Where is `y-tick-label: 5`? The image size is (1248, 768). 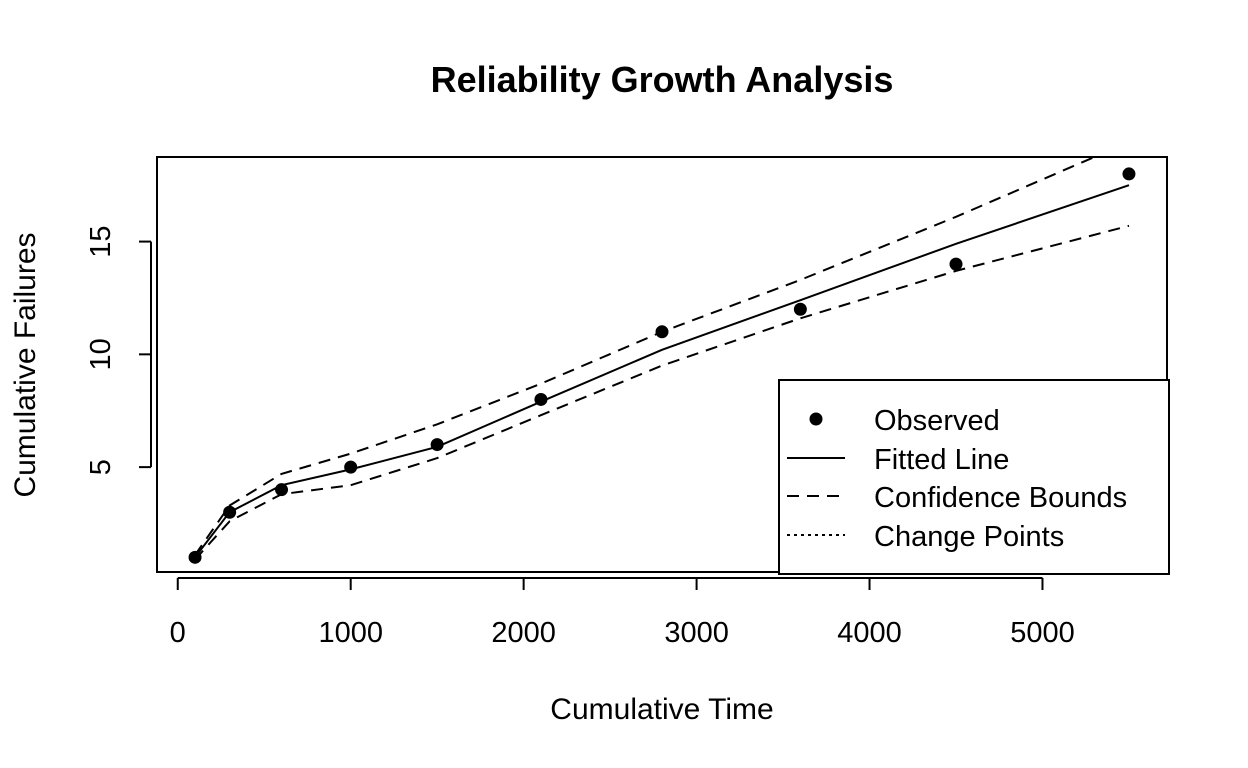 y-tick-label: 5 is located at coordinates (101, 467).